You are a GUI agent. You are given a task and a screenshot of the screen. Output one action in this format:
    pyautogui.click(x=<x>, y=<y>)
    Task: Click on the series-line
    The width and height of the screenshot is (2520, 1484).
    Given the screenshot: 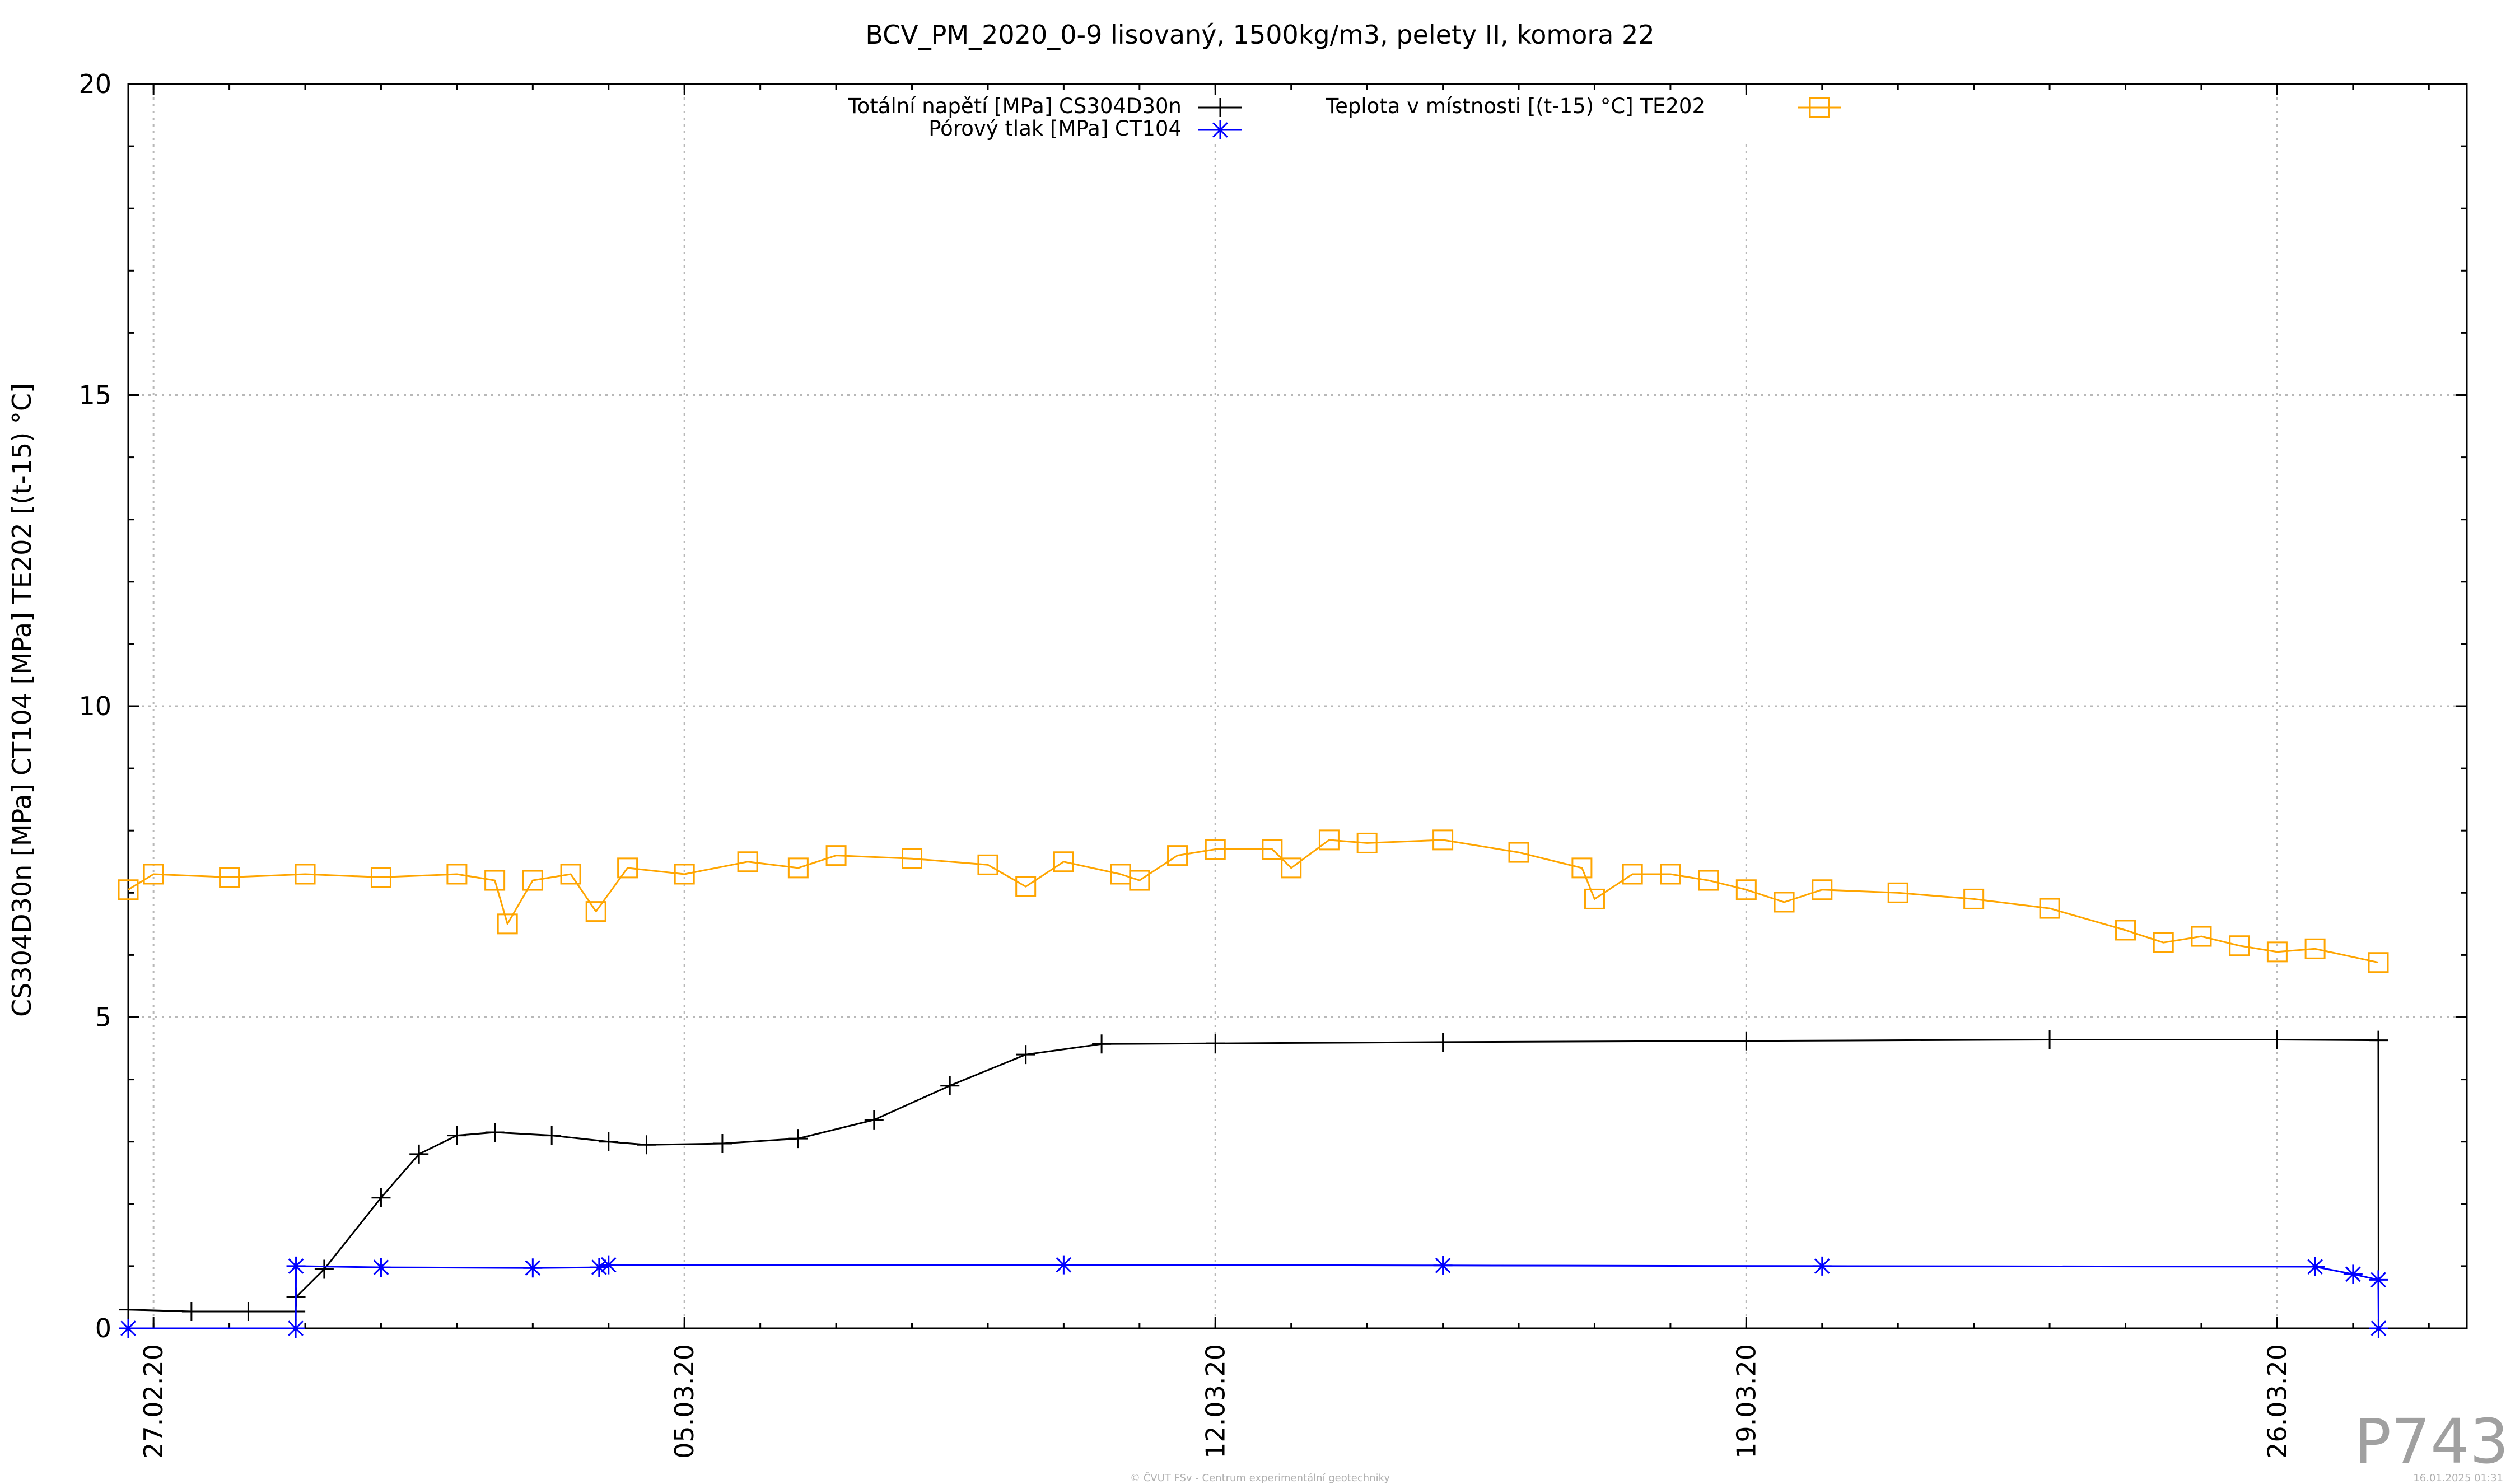 What is the action you would take?
    pyautogui.click(x=1254, y=1297)
    